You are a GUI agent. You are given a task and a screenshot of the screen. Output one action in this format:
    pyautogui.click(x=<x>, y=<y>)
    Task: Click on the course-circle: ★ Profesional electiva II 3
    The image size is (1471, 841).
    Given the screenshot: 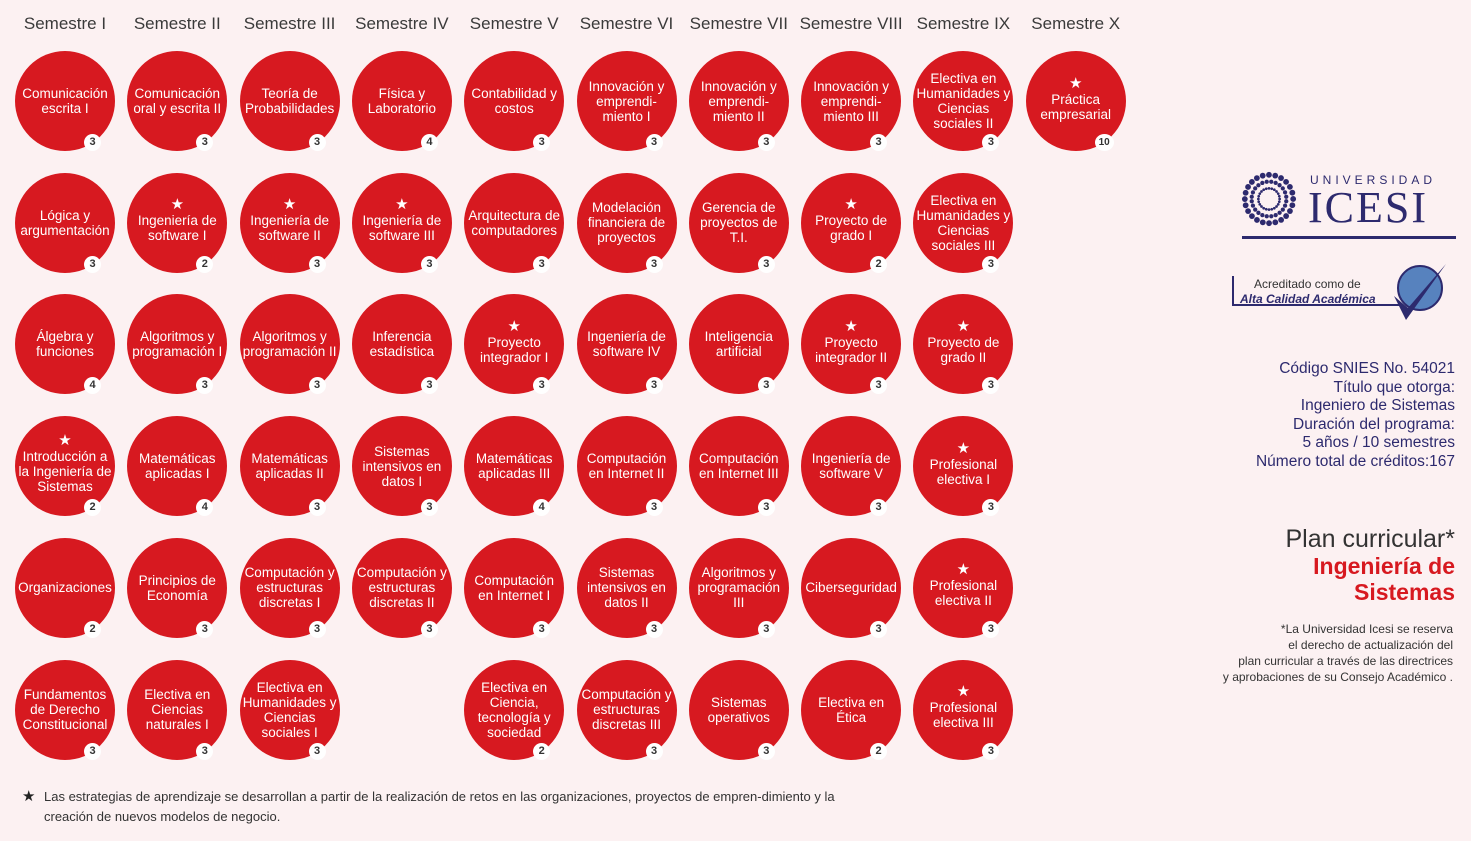 What is the action you would take?
    pyautogui.click(x=963, y=587)
    